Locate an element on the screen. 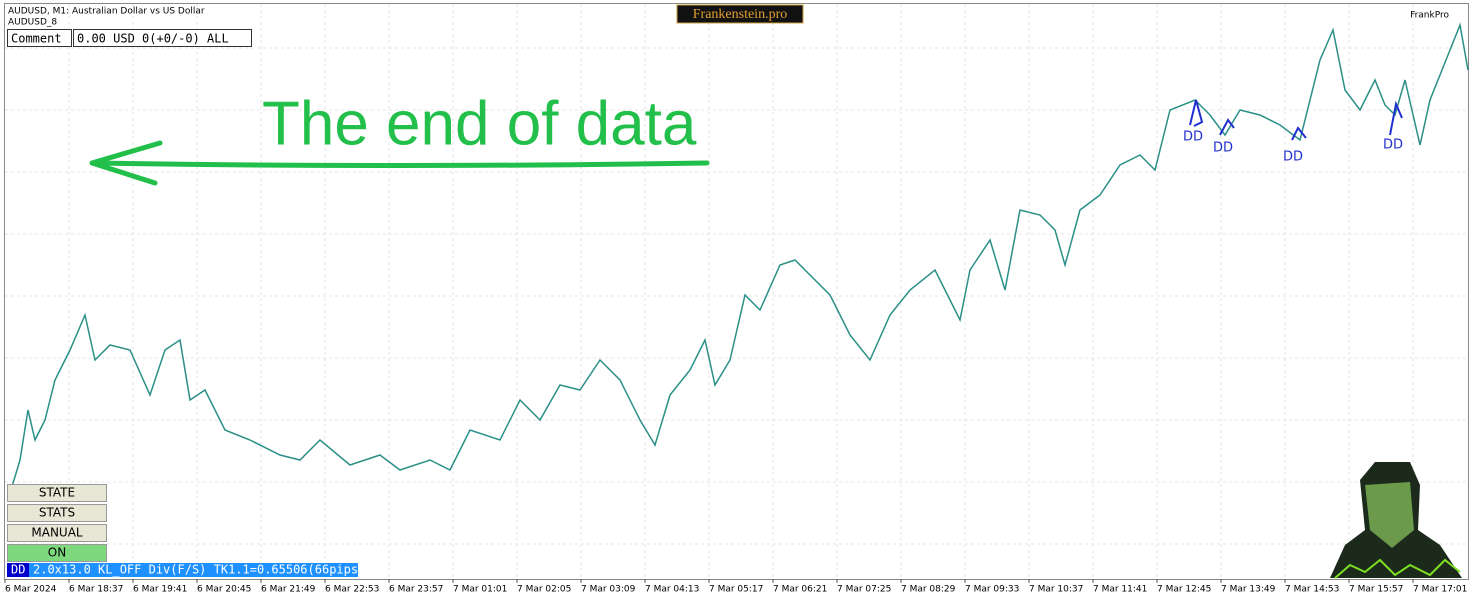 The image size is (1473, 602). time-label: 6 Mar 20:45 is located at coordinates (224, 590).